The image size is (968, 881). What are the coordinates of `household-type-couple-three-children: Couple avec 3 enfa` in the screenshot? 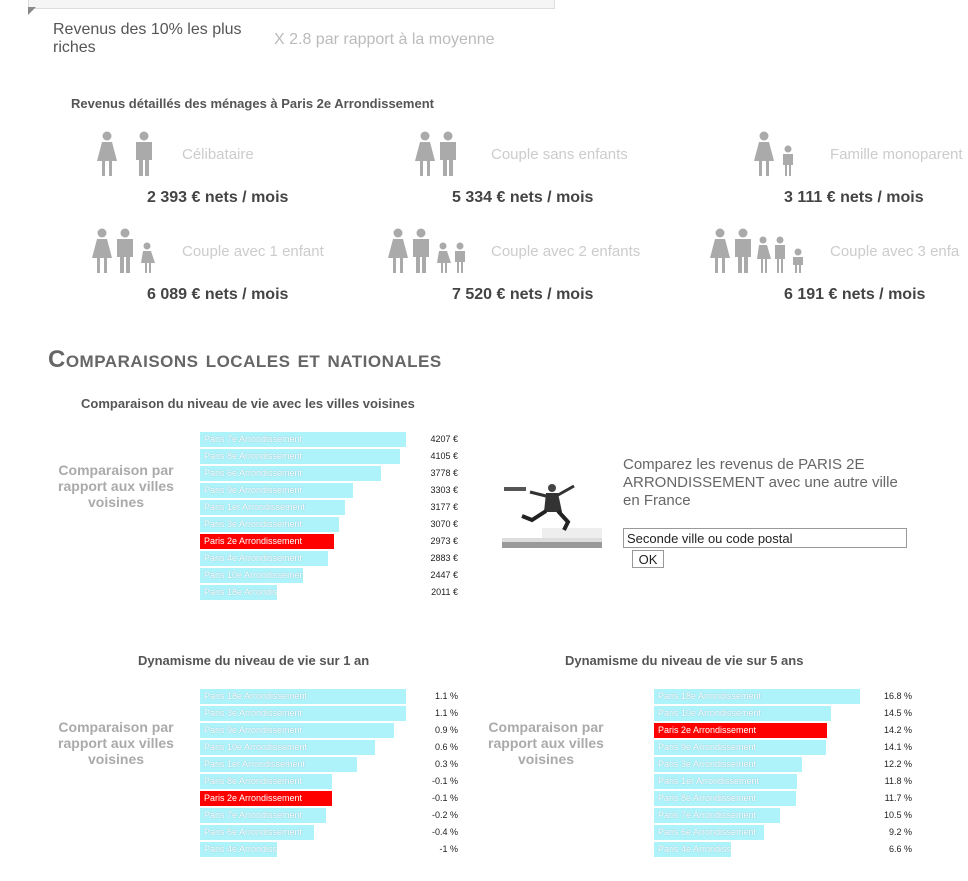 It's located at (895, 251).